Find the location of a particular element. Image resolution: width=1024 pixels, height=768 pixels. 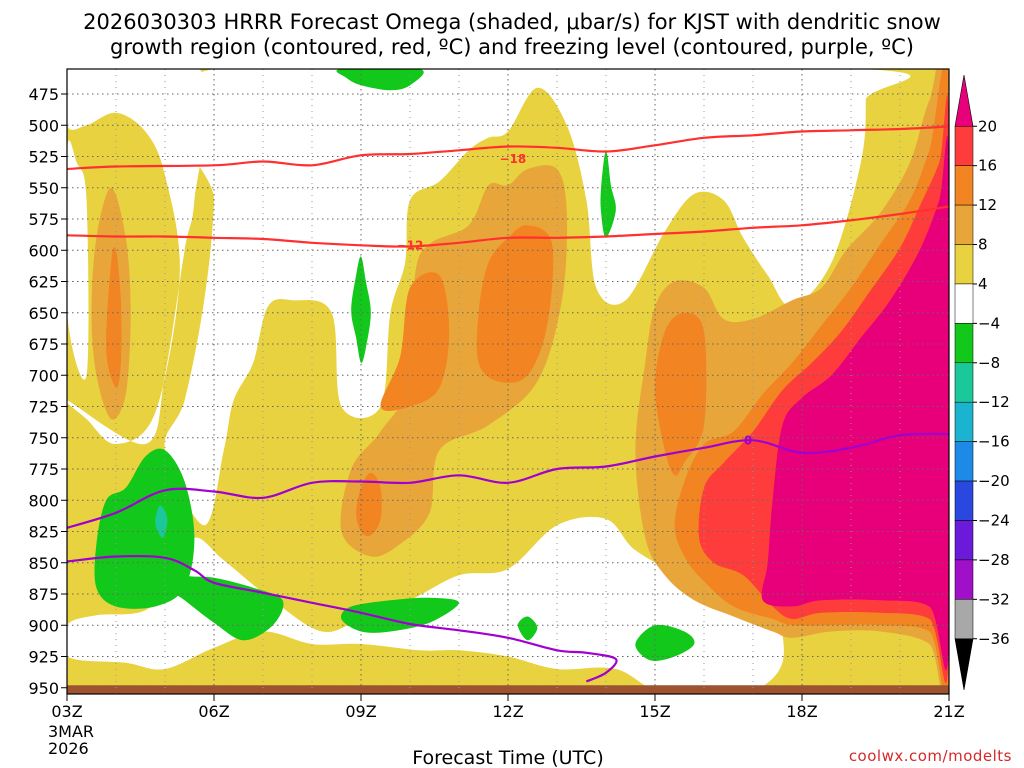

omega-region--8-18 is located at coordinates (161, 521).